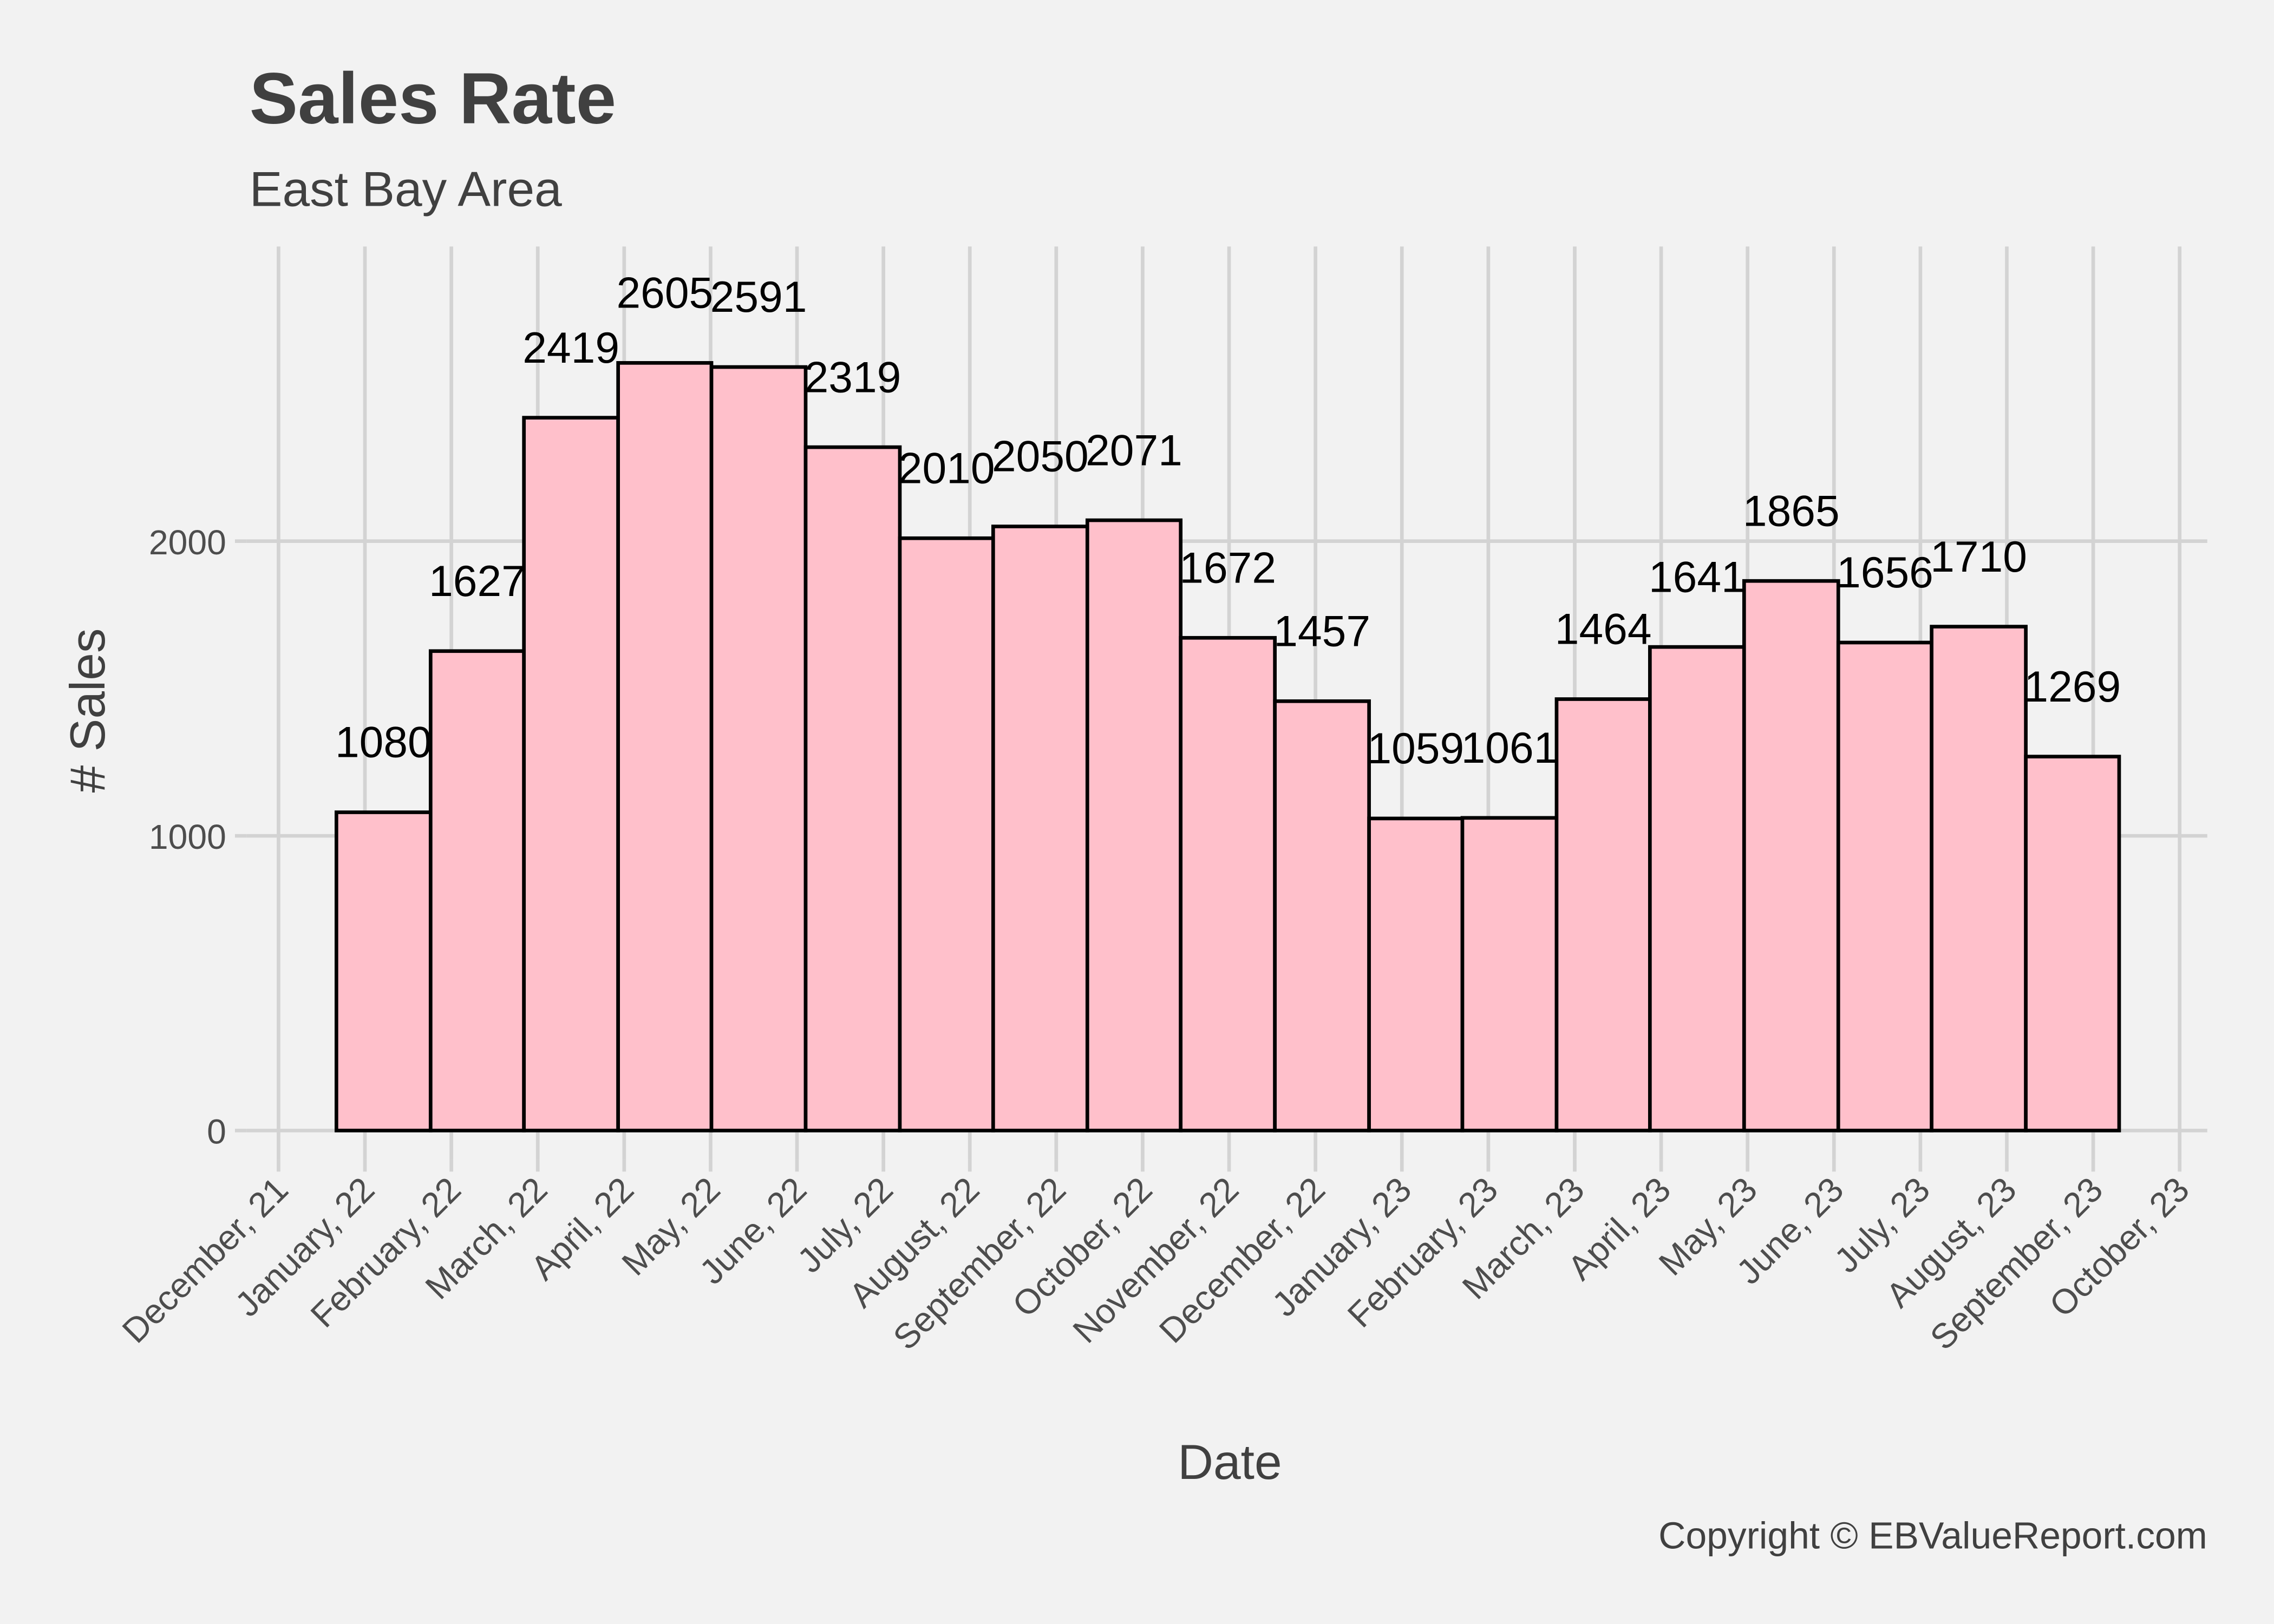 The width and height of the screenshot is (2274, 1624). I want to click on data-label: 1269, so click(2073, 687).